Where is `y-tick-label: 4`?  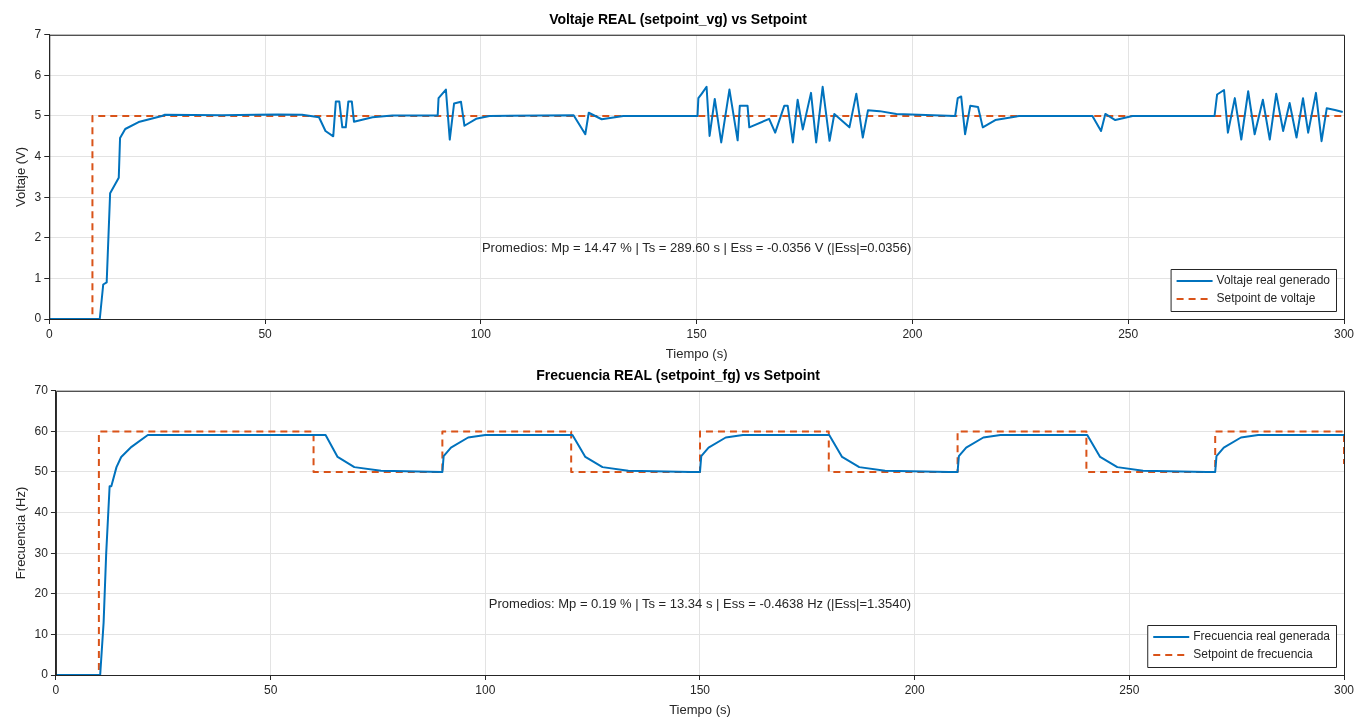
y-tick-label: 4 is located at coordinates (38, 155).